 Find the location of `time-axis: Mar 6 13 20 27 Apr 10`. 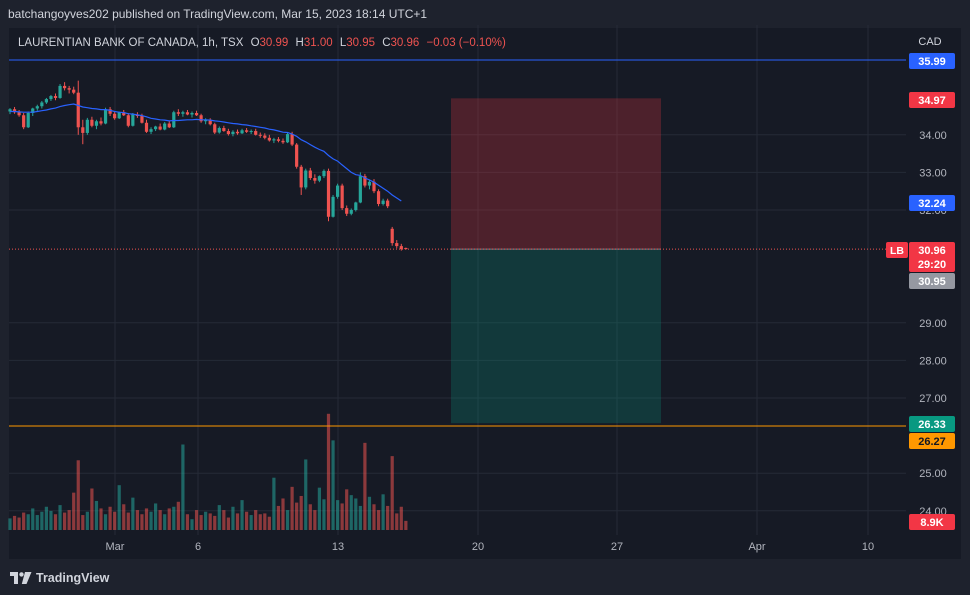

time-axis: Mar 6 13 20 27 Apr 10 is located at coordinates (490, 547).